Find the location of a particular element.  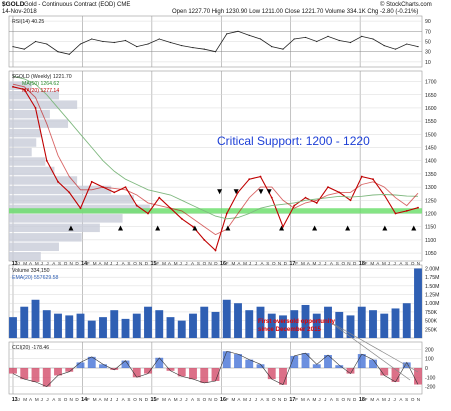

x-axis-month-bottom: 13 is located at coordinates (15, 400).